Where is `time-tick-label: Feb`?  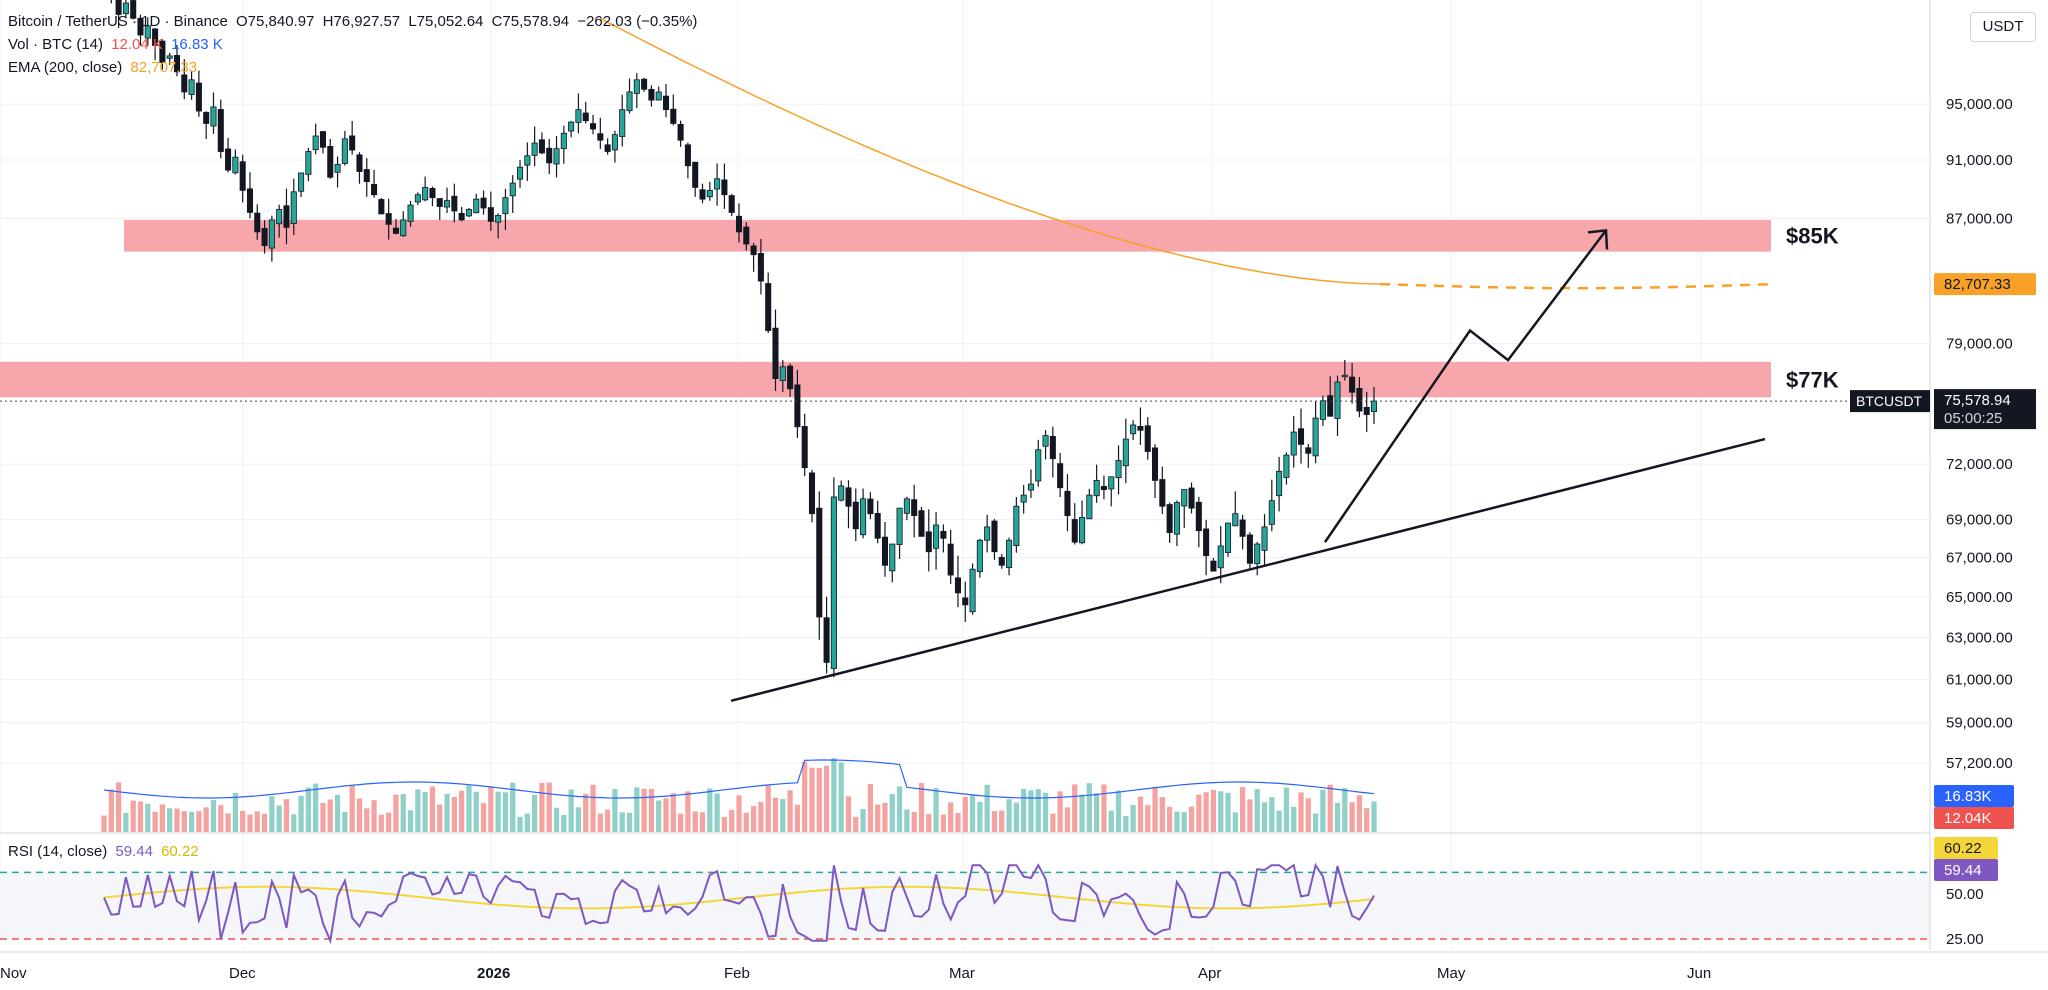
time-tick-label: Feb is located at coordinates (737, 973).